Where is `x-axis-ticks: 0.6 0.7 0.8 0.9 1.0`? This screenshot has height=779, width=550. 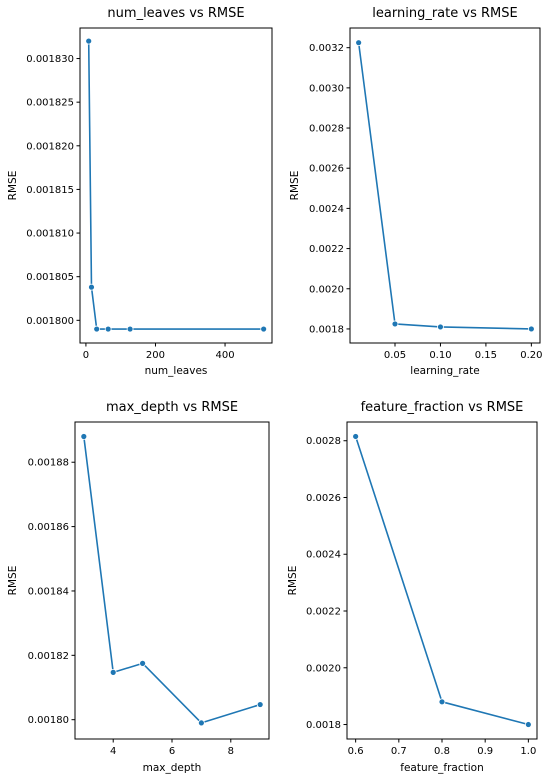
x-axis-ticks: 0.6 0.7 0.8 0.9 1.0 is located at coordinates (442, 748).